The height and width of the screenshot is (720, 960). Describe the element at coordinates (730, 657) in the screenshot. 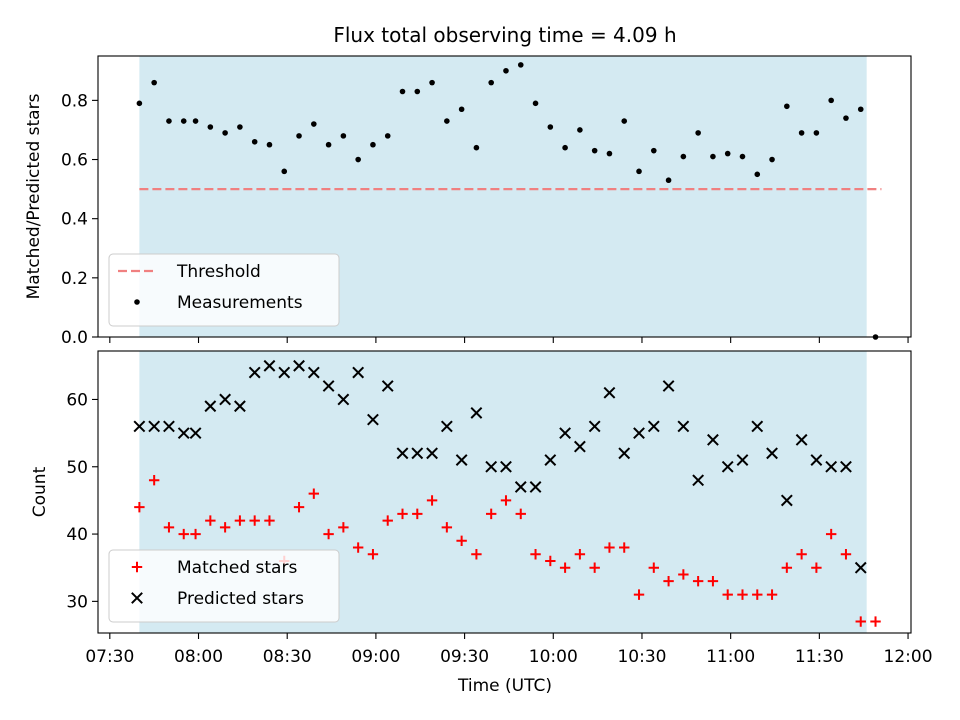

I see `x-tick-label: 11:00` at that location.